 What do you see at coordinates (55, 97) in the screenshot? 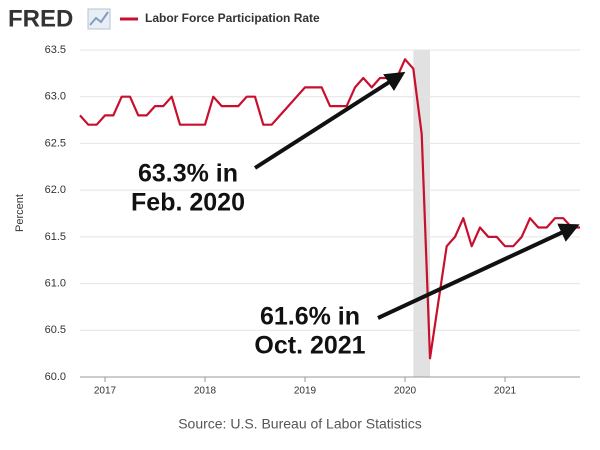
I see `y-tick-label: 63.0` at bounding box center [55, 97].